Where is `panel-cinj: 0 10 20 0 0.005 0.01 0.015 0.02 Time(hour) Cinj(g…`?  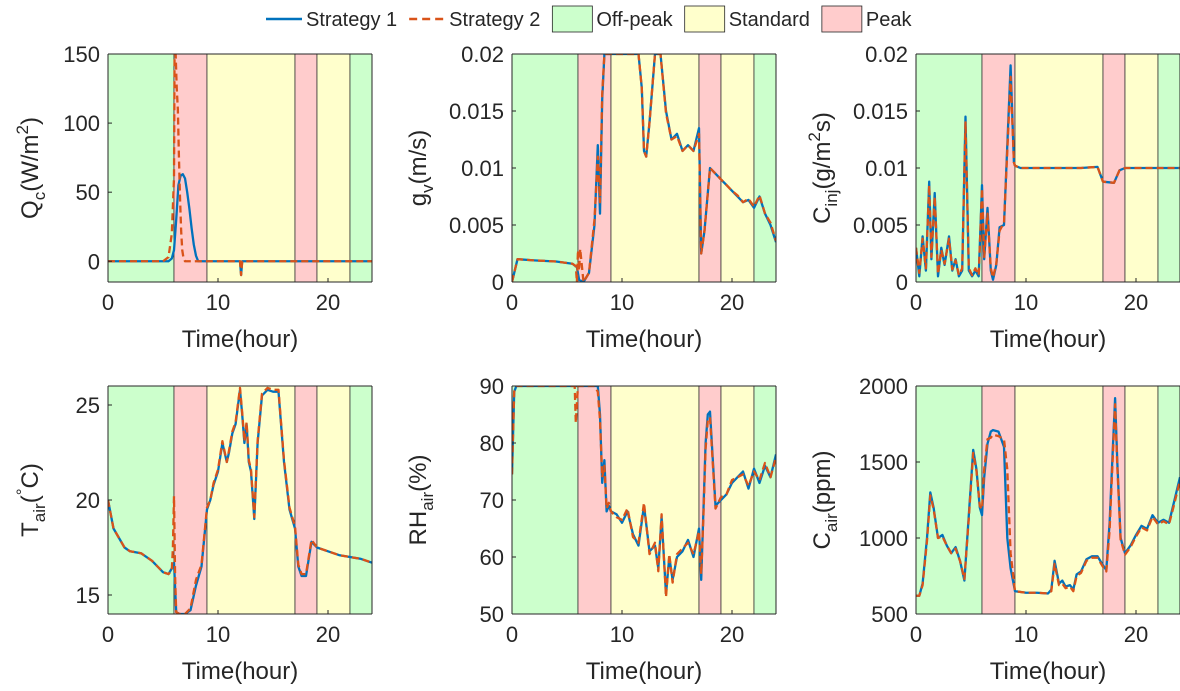
panel-cinj: 0 10 20 0 0.005 0.01 0.015 0.02 Time(hour) Cinj(g… is located at coordinates (992, 197).